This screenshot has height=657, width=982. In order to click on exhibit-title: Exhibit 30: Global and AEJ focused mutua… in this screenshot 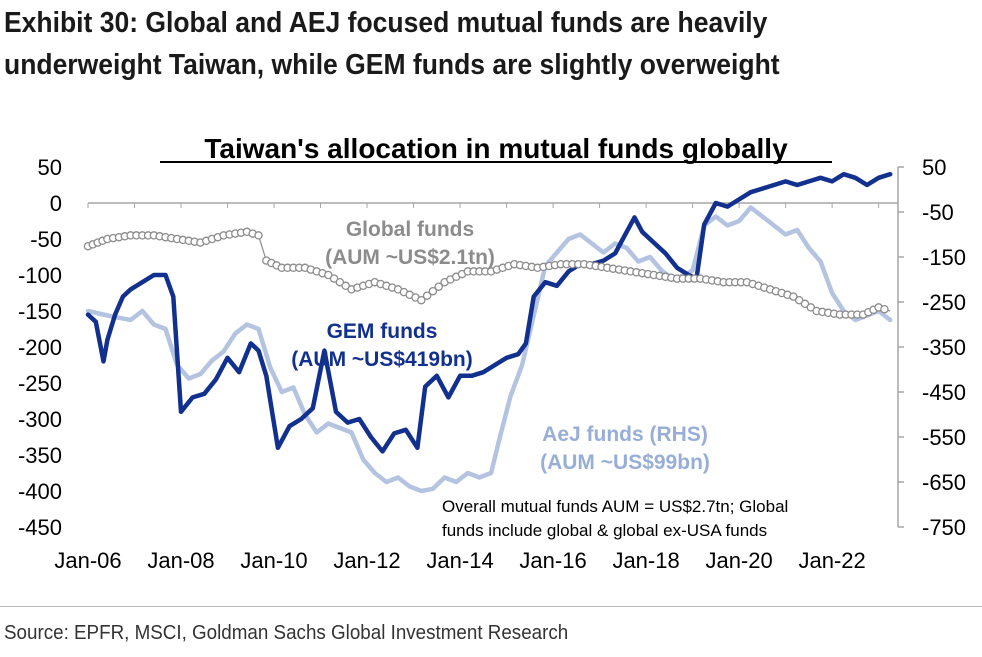, I will do `click(457, 44)`.